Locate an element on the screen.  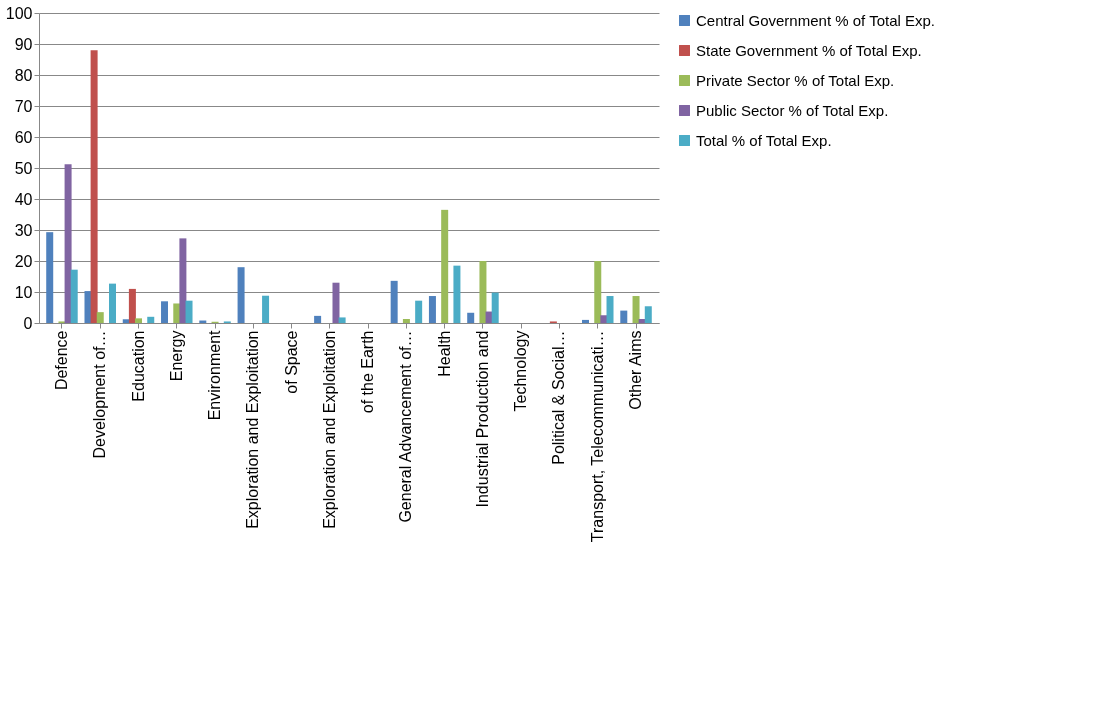
x-tick-label: Other Aims is located at coordinates (636, 370).